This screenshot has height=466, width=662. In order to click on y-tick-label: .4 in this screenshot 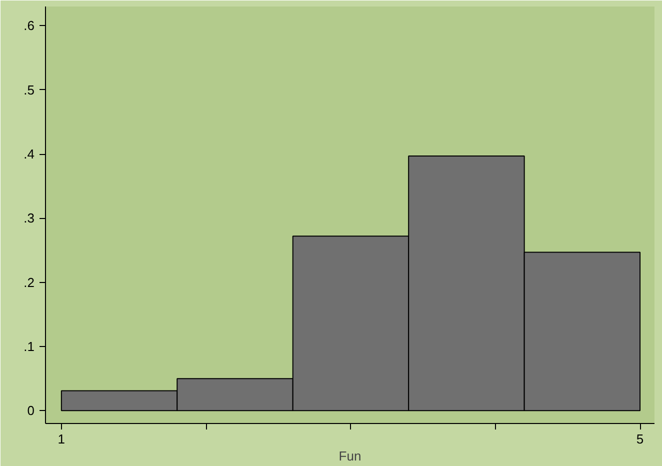, I will do `click(29, 154)`.